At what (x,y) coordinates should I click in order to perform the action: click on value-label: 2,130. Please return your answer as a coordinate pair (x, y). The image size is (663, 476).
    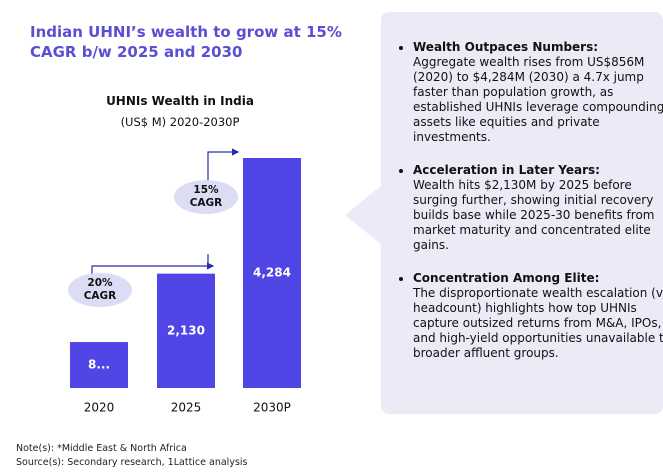
    Looking at the image, I should click on (186, 330).